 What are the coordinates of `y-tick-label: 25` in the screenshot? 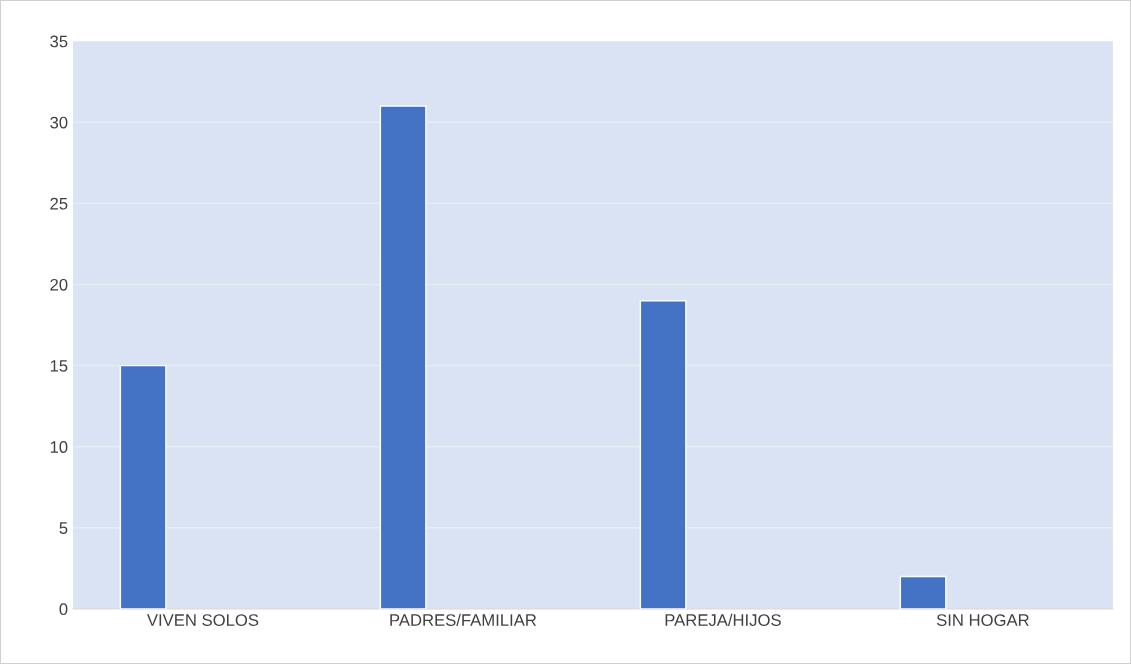 It's located at (59, 203).